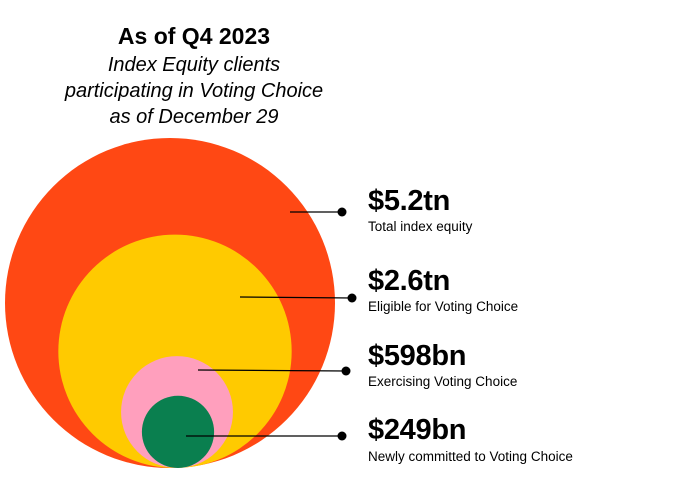 The image size is (674, 485). What do you see at coordinates (417, 430) in the screenshot?
I see `value-label-newly-committed: $249bn` at bounding box center [417, 430].